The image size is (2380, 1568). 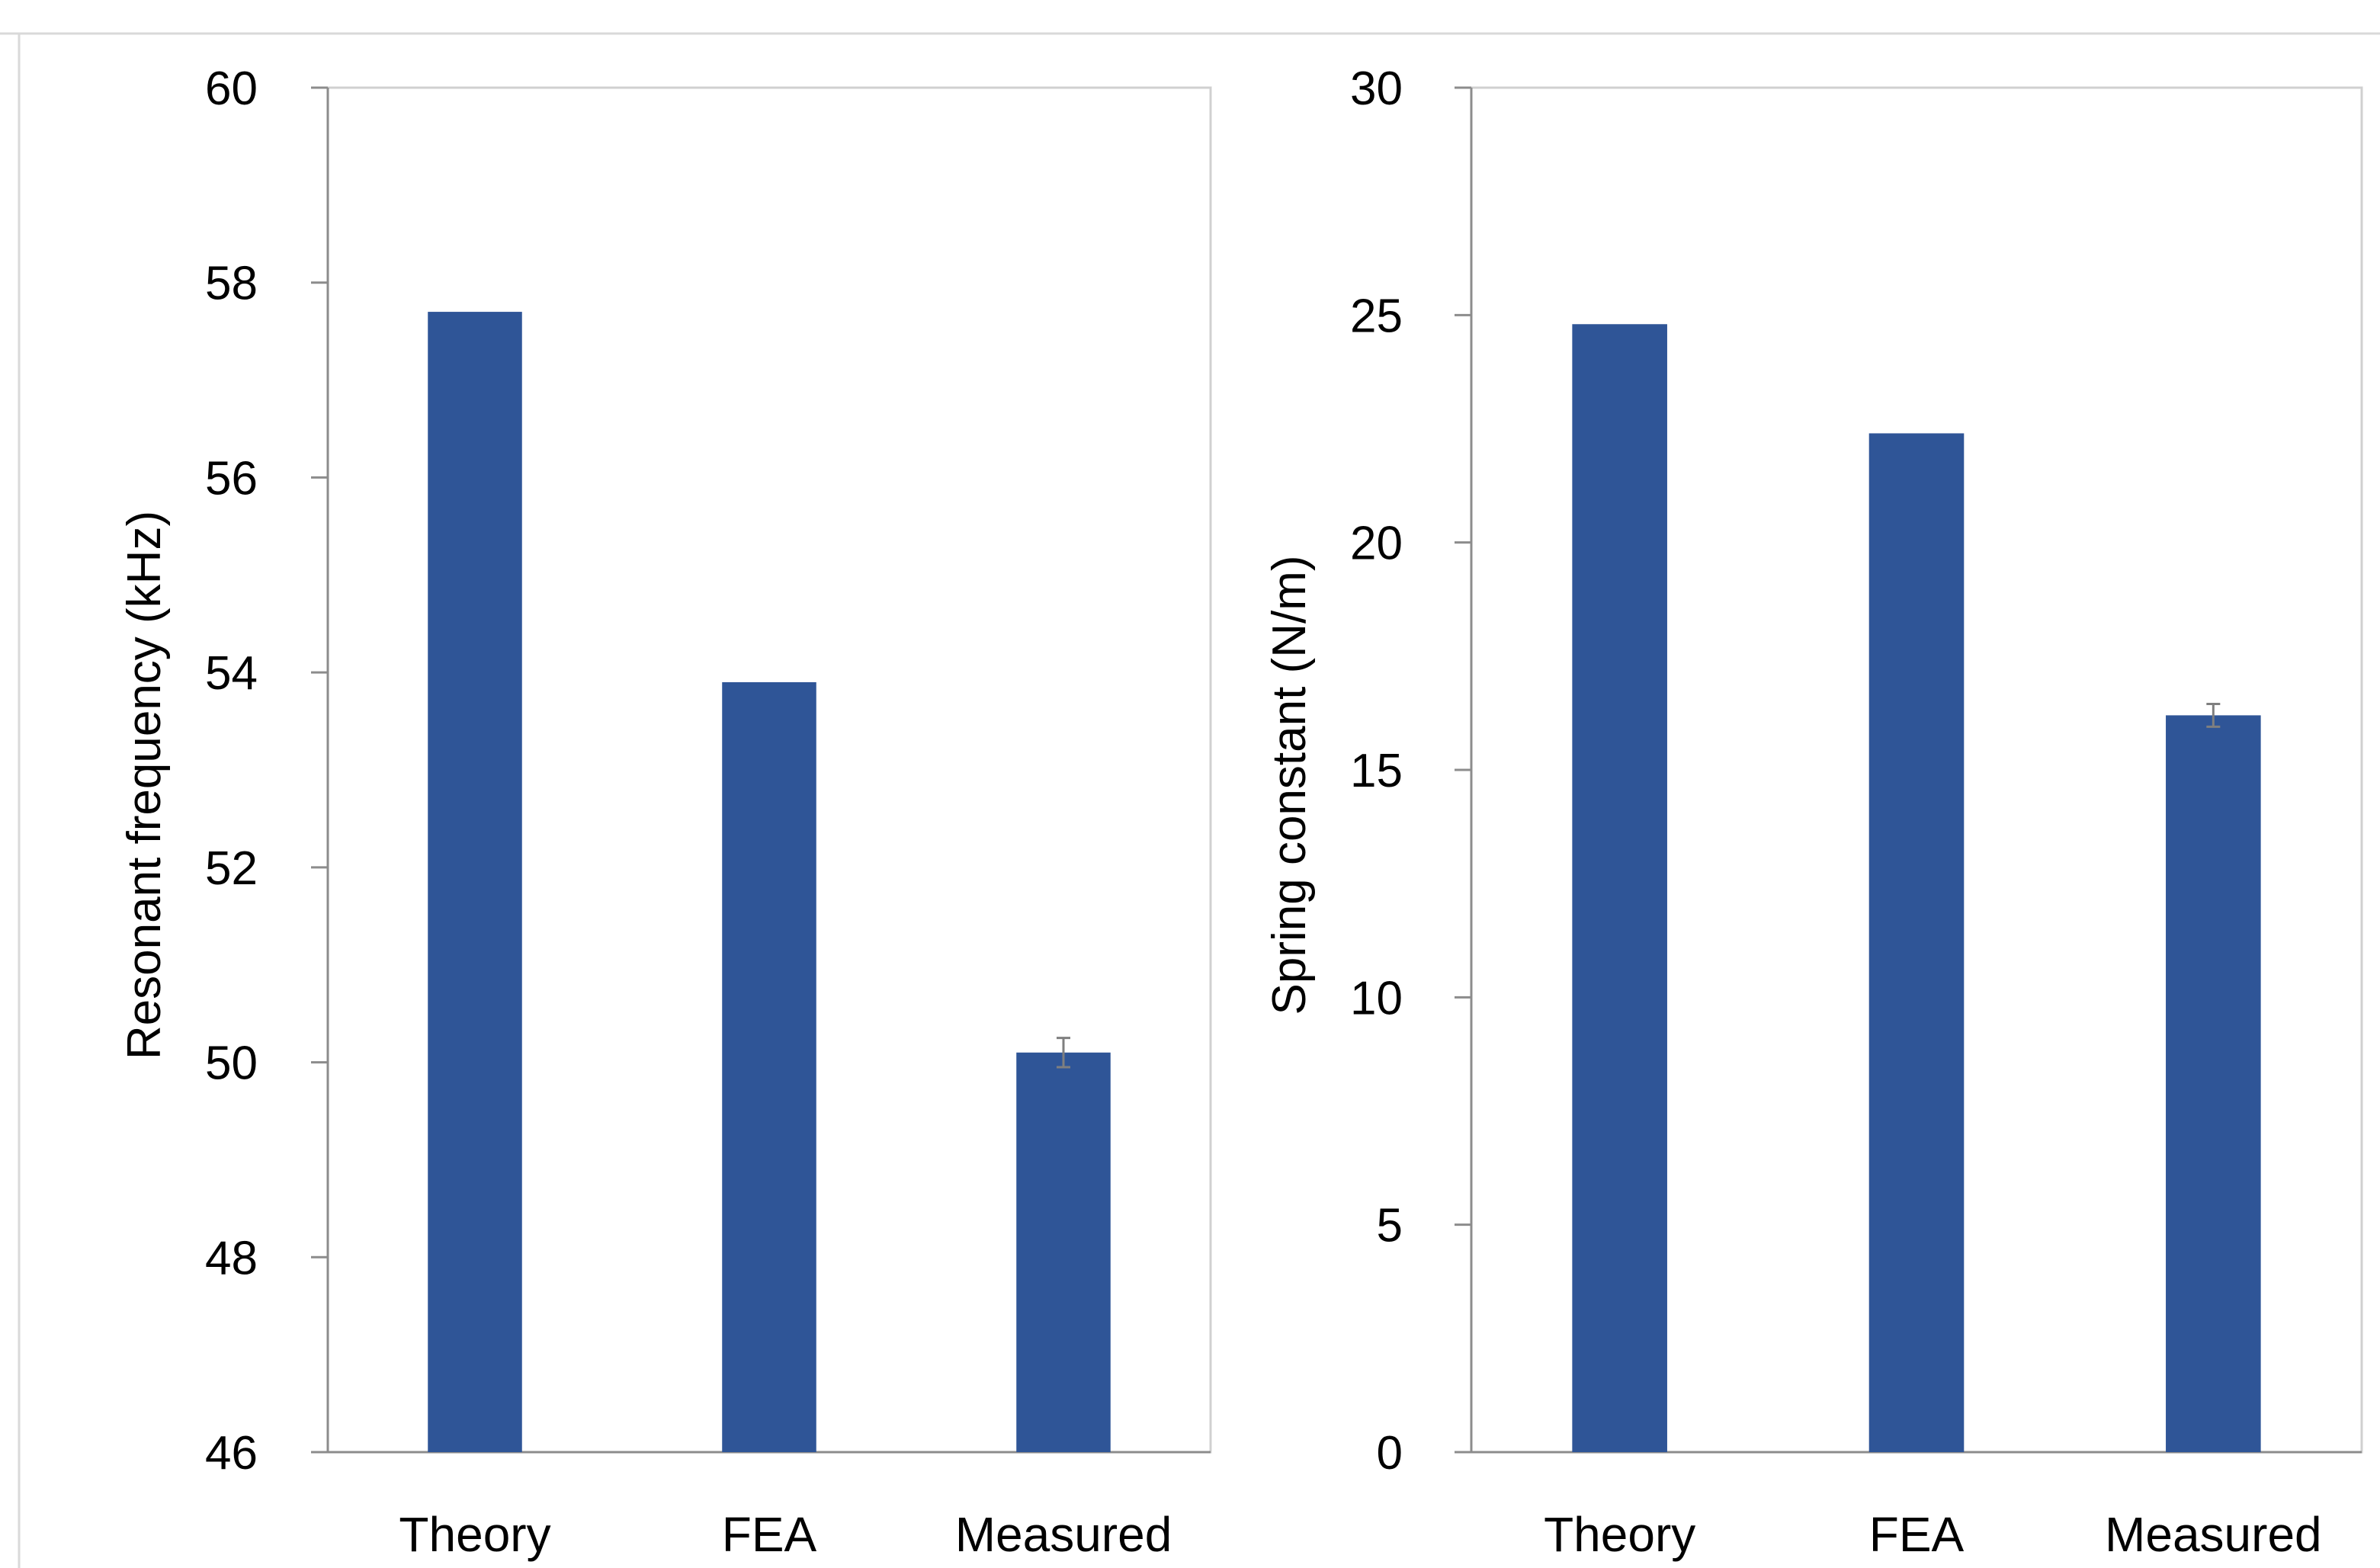 I want to click on spring-constant-y-tick-label: 15, so click(x=1376, y=771).